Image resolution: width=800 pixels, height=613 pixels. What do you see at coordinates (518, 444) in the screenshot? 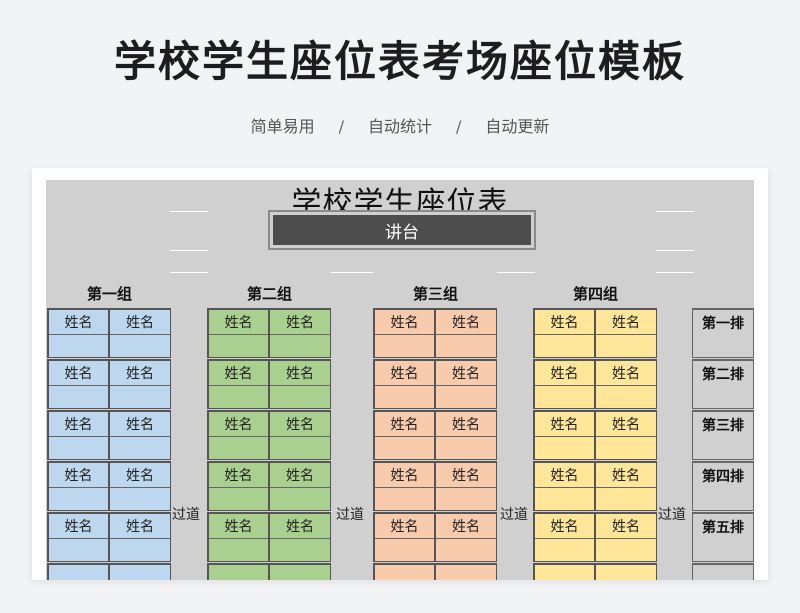
I see `aisle-3: 过道` at bounding box center [518, 444].